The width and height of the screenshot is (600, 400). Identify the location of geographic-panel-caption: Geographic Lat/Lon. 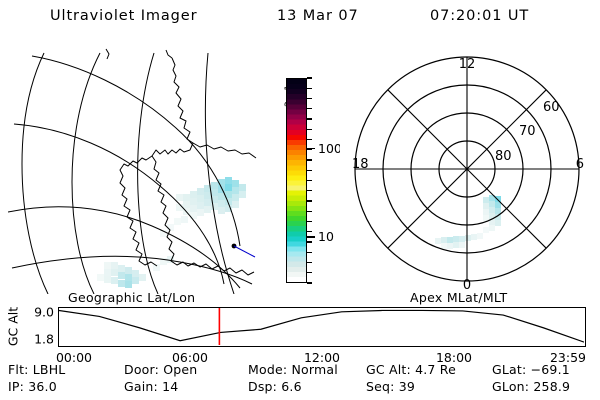
(132, 297).